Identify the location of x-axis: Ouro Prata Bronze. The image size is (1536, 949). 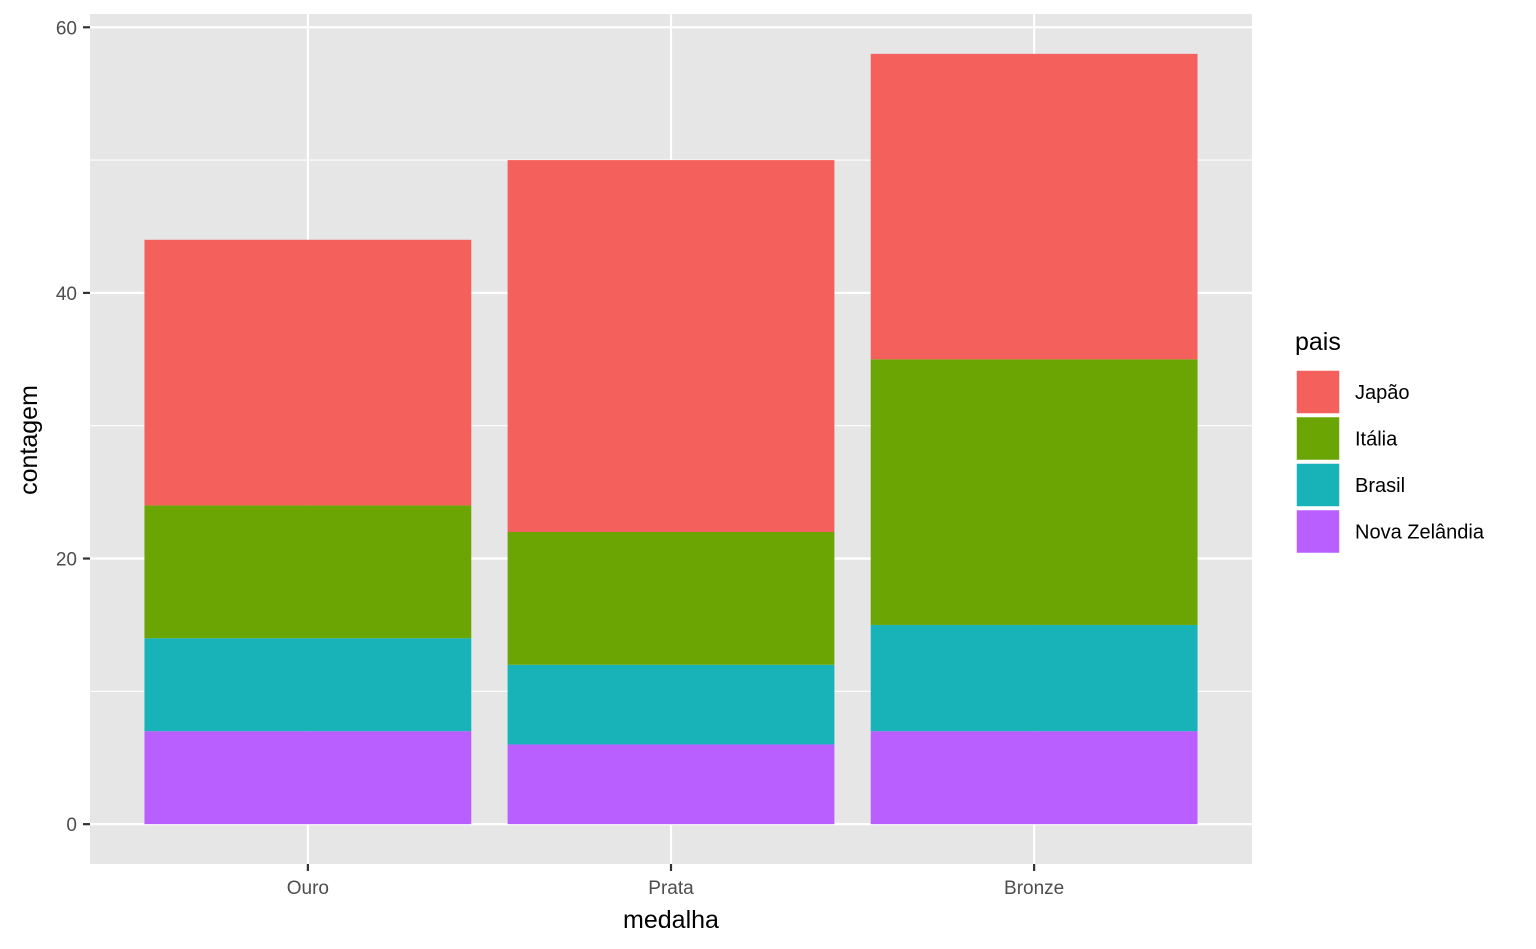
(675, 881).